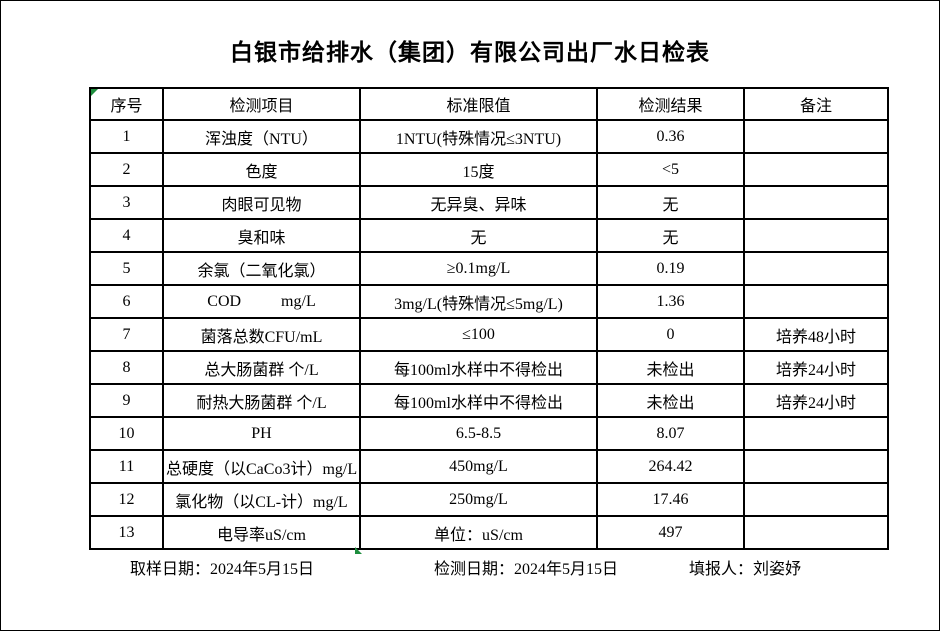  Describe the element at coordinates (478, 169) in the screenshot. I see `cell-standard-limit: 15度` at that location.